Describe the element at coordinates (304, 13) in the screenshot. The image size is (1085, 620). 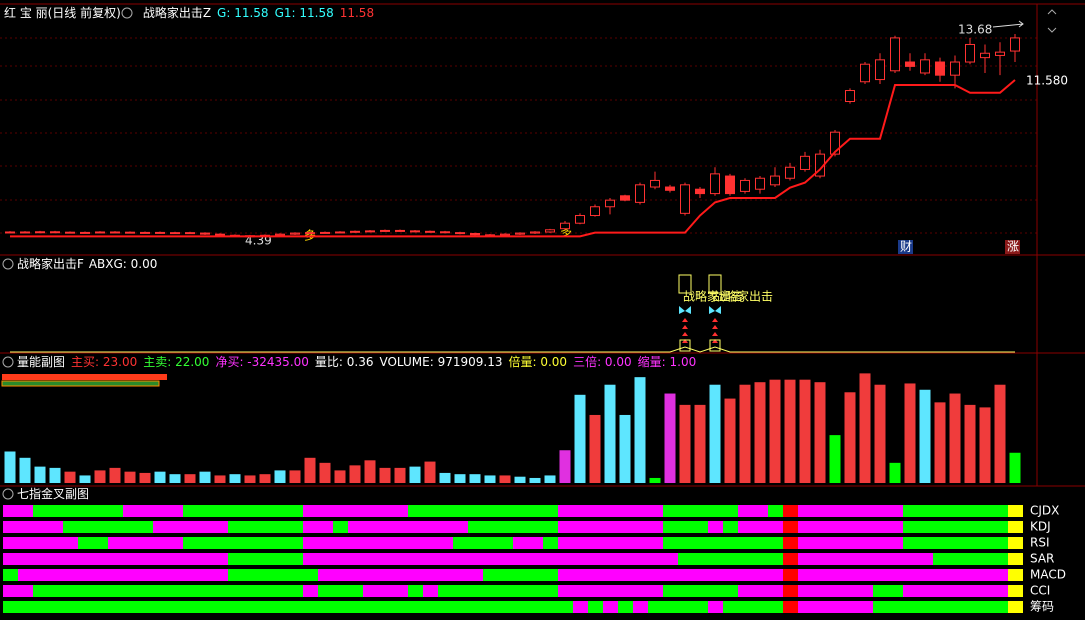
I see `legend-item: G1: 11.58` at that location.